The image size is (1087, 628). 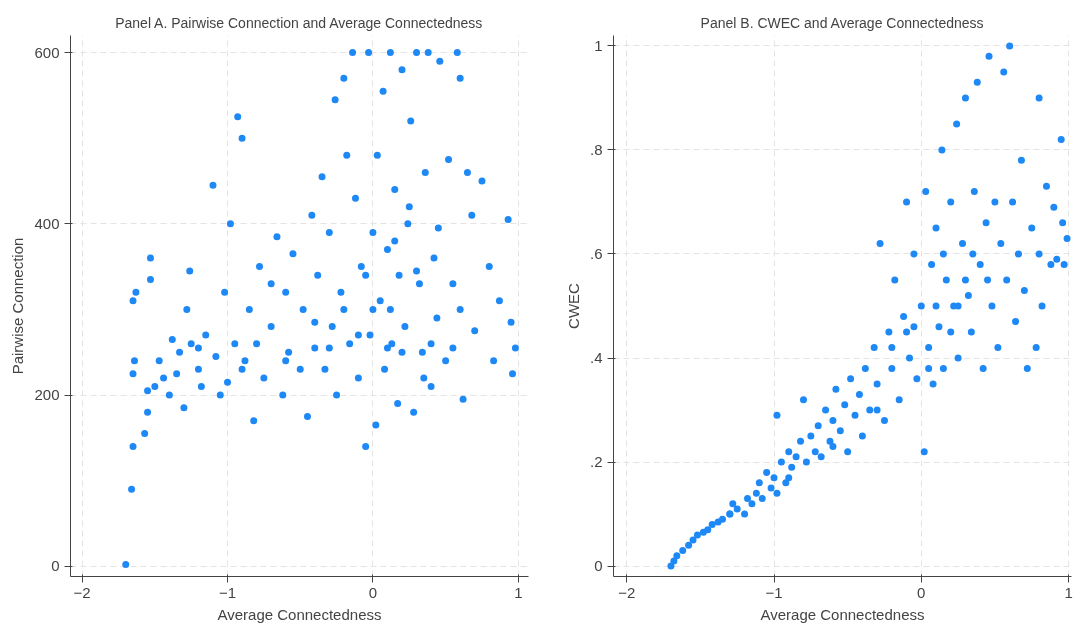 I want to click on y-tick-label: 1, so click(x=598, y=45).